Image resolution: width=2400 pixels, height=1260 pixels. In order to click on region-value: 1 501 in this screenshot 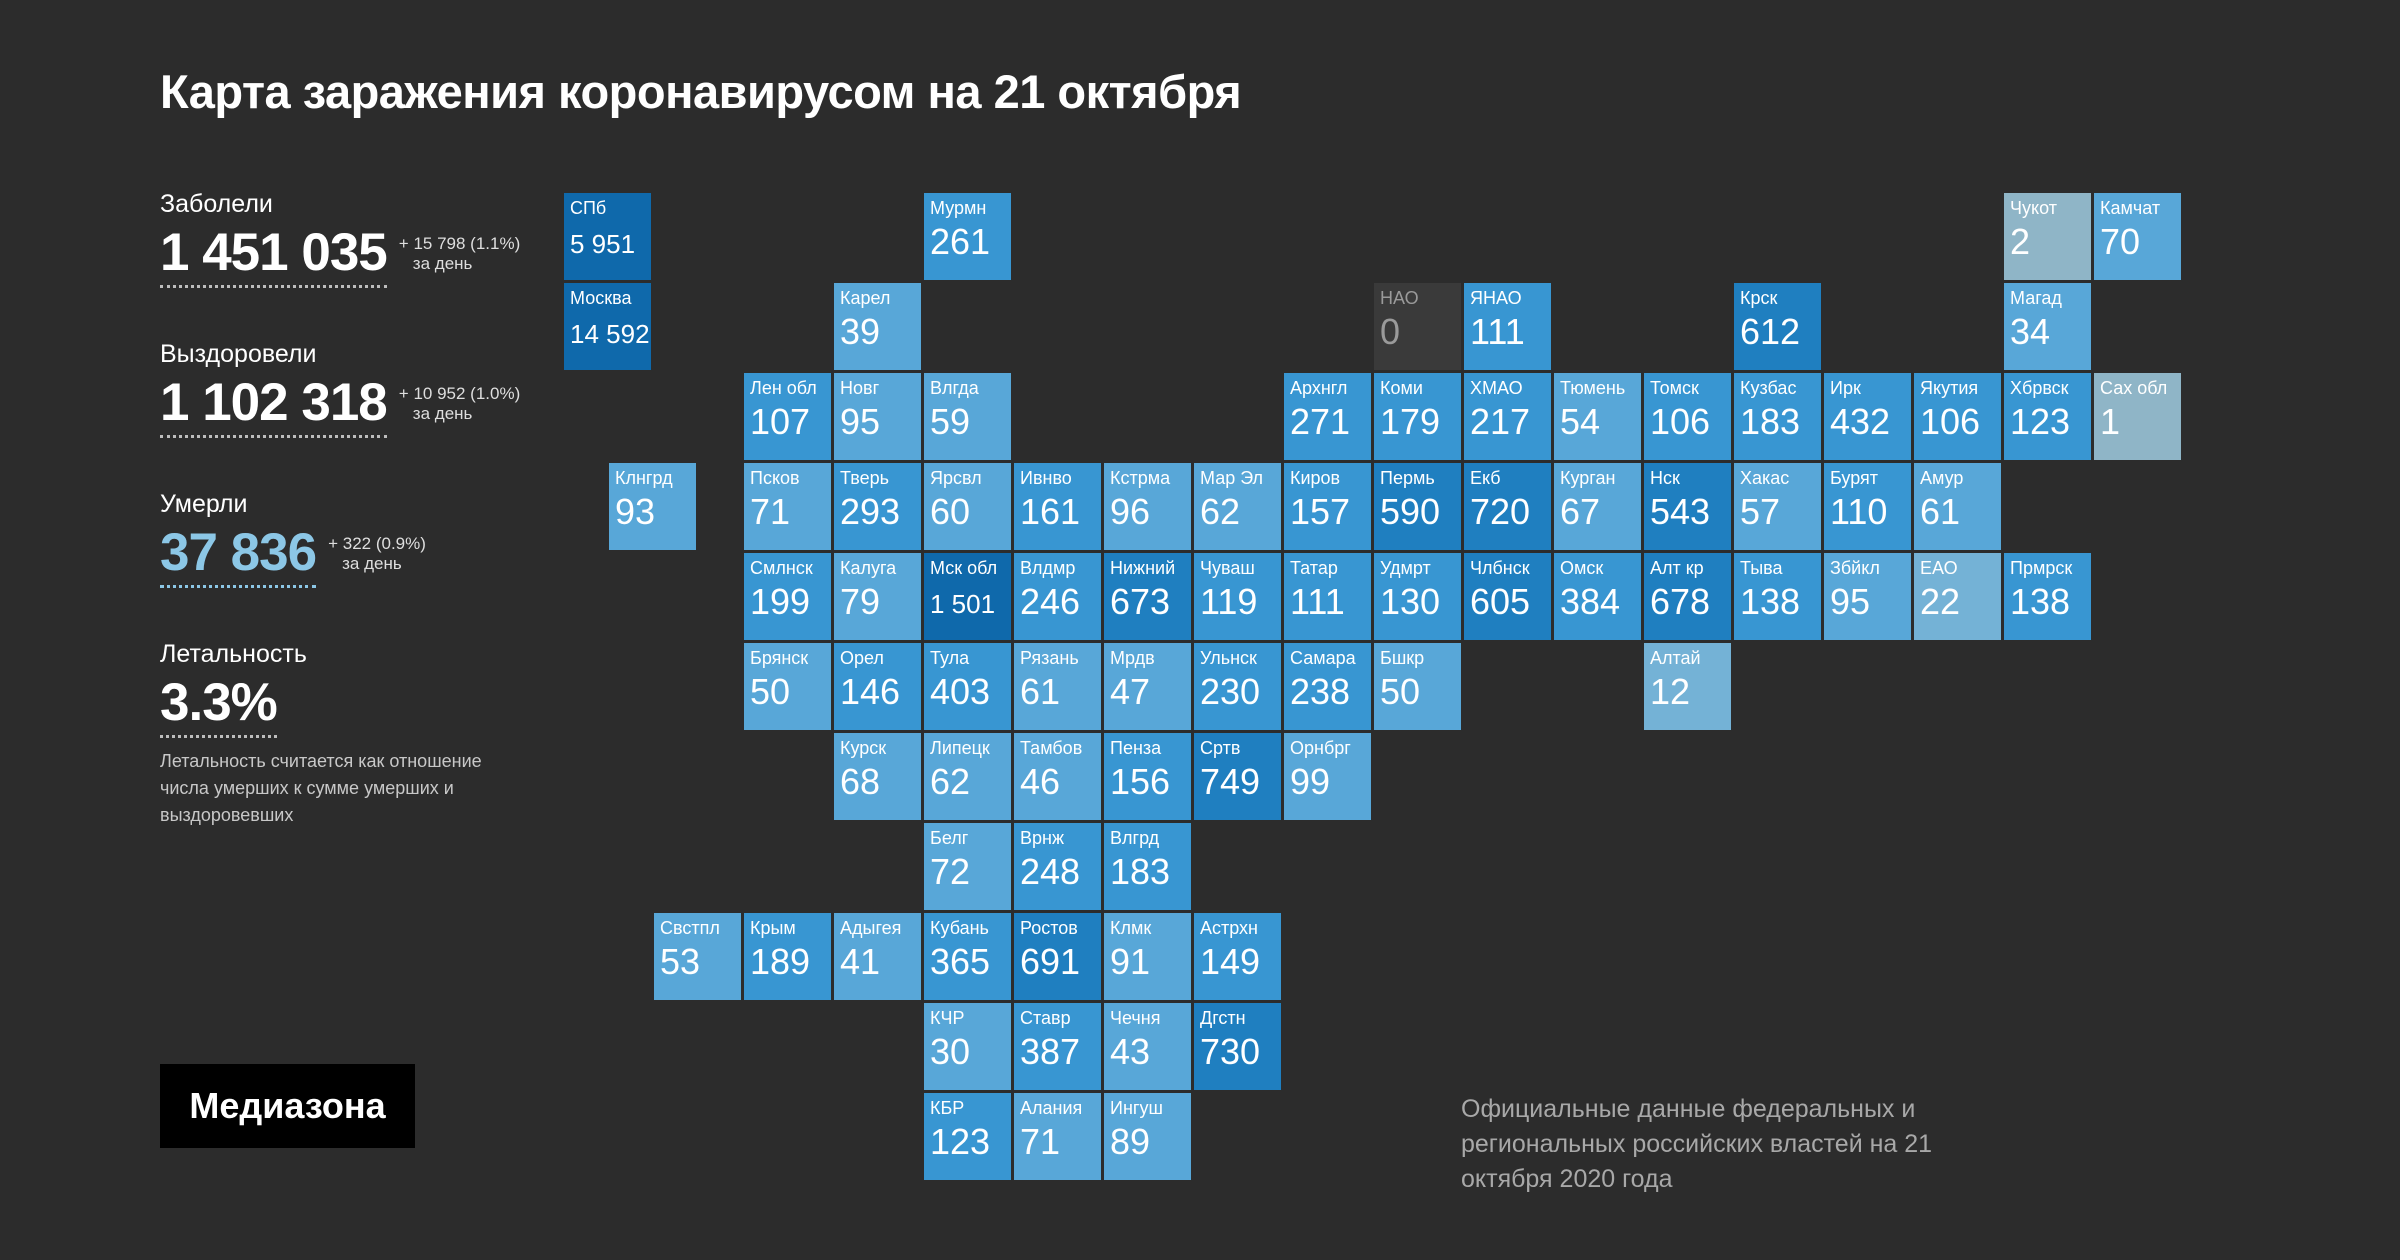, I will do `click(963, 604)`.